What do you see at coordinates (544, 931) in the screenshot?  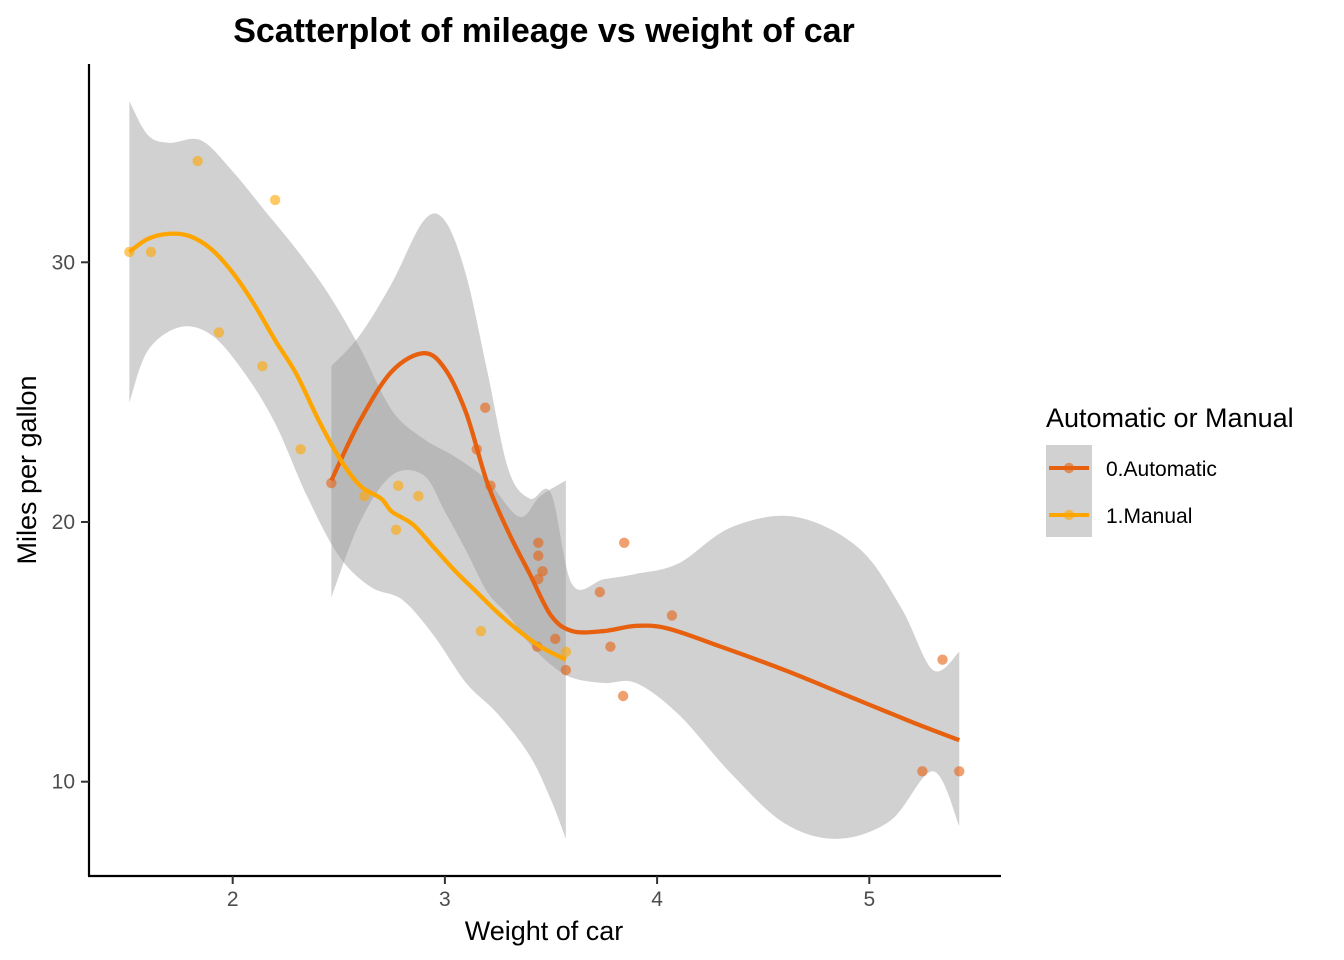 I see `x-axis-title: Weight of car` at bounding box center [544, 931].